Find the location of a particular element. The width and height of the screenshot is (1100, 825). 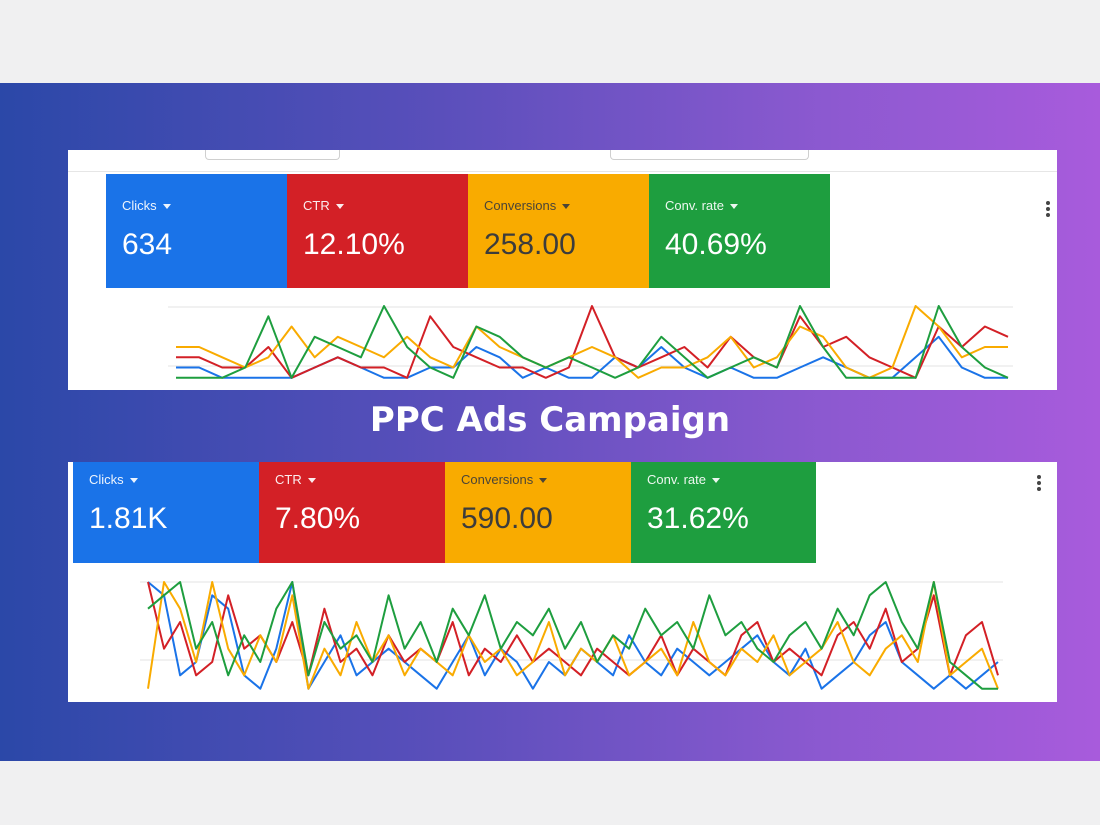

metric-tile-ctr: CTR 7.80% is located at coordinates (352, 512).